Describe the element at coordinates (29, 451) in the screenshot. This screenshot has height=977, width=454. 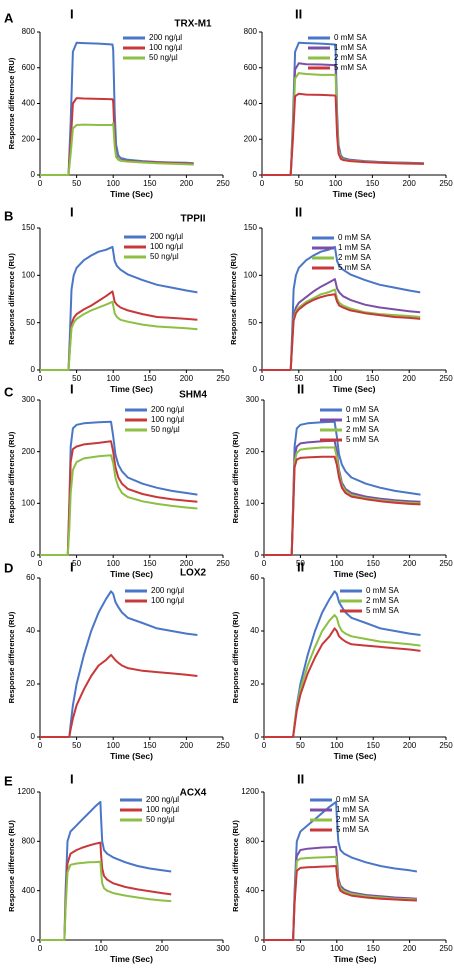
I see `y-tick-label: 200` at that location.